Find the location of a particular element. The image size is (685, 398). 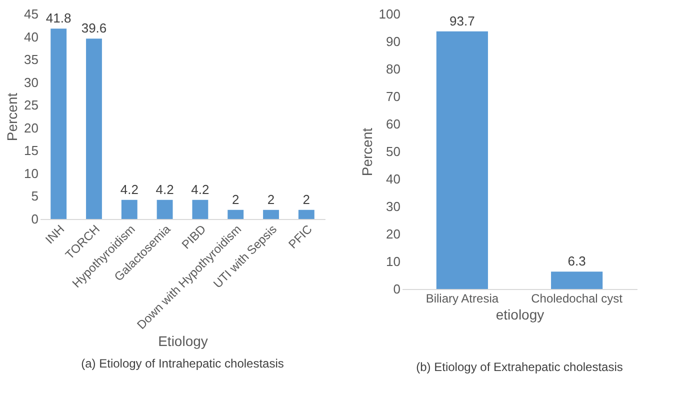

y-tick-label: 80 is located at coordinates (393, 69).